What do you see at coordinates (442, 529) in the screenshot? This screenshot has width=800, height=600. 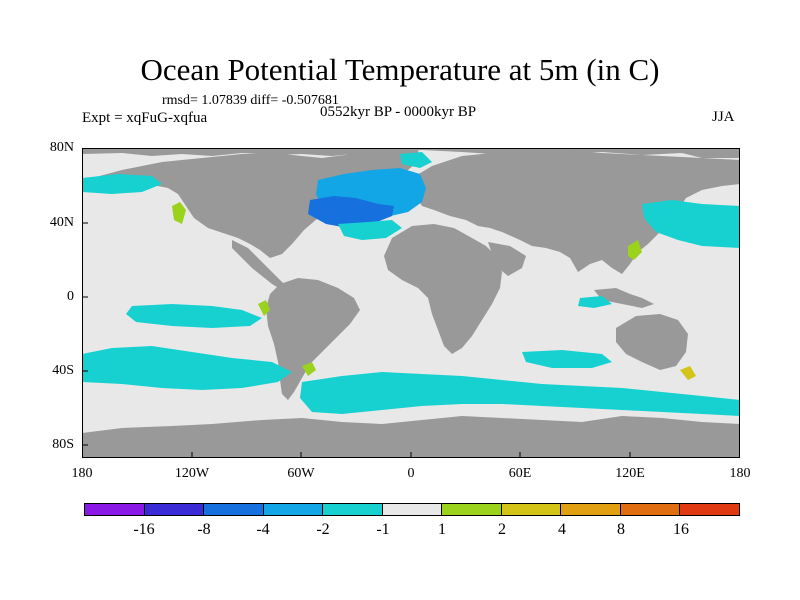 I see `colorbar-label: 1` at bounding box center [442, 529].